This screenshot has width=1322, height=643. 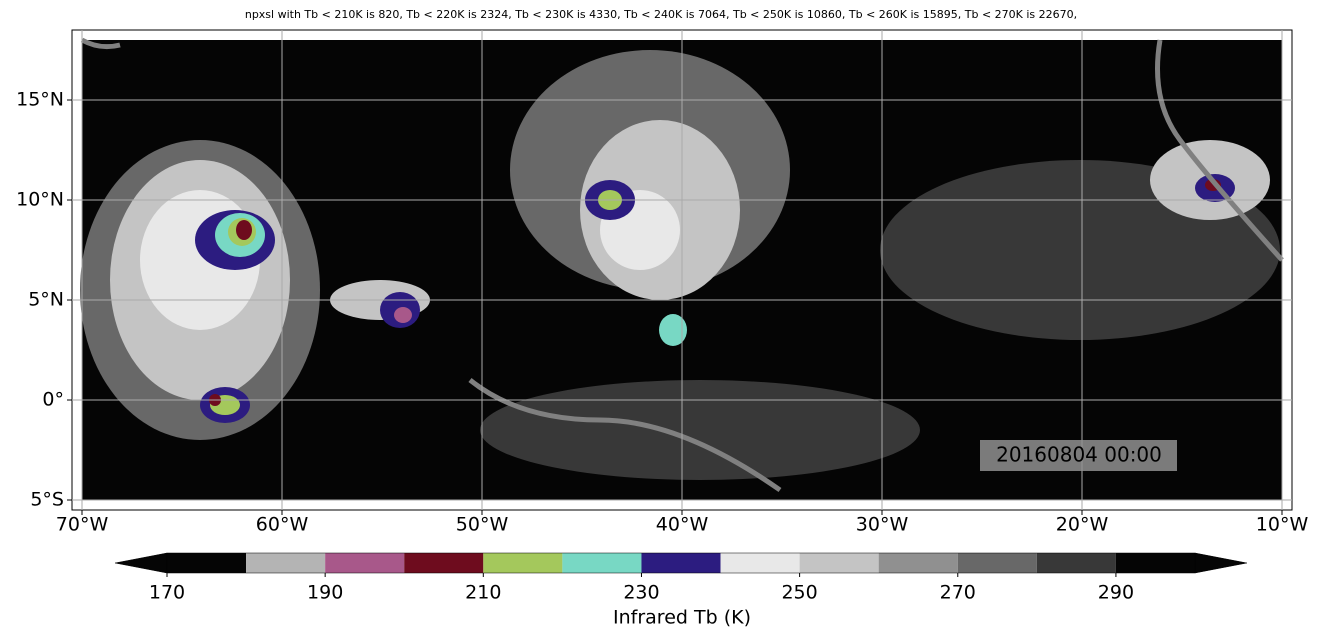 I want to click on x-tick-label: 40°W, so click(x=682, y=525).